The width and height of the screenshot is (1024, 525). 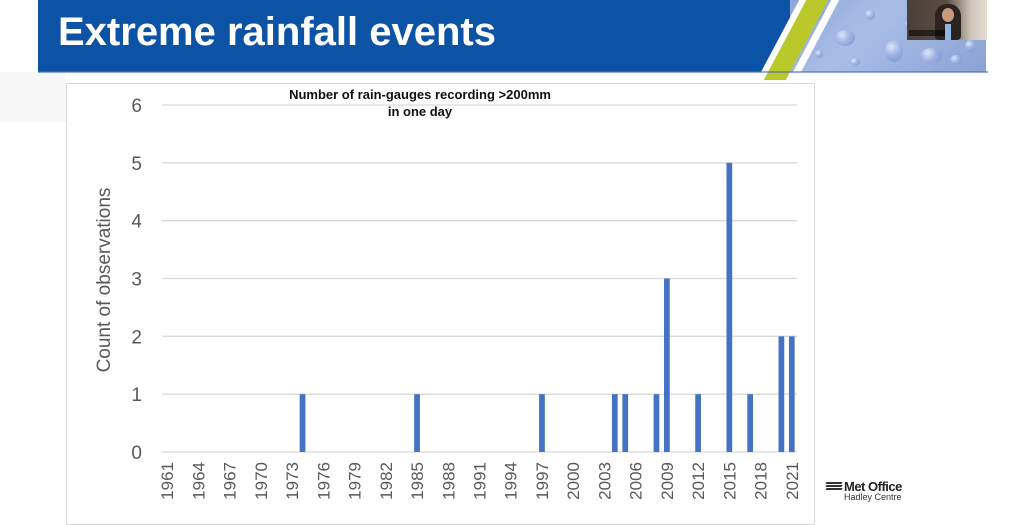 I want to click on bar-2008, so click(x=656, y=423).